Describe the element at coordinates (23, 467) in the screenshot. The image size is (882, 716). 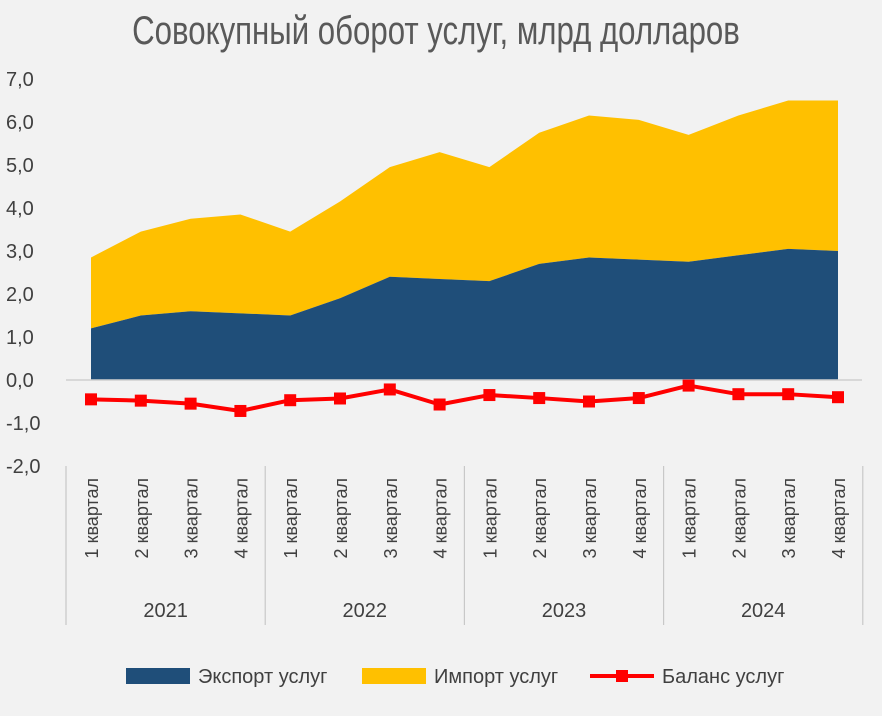
I see `y-tick-label: -2,0` at that location.